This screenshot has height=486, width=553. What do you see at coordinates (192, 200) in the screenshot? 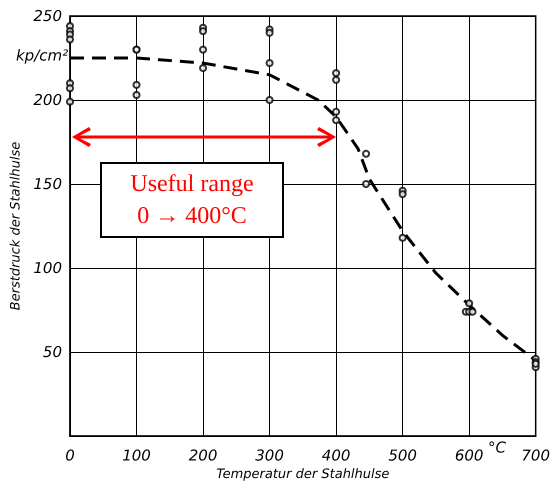
I see `annotation: Useful range 0 → 400°C` at bounding box center [192, 200].